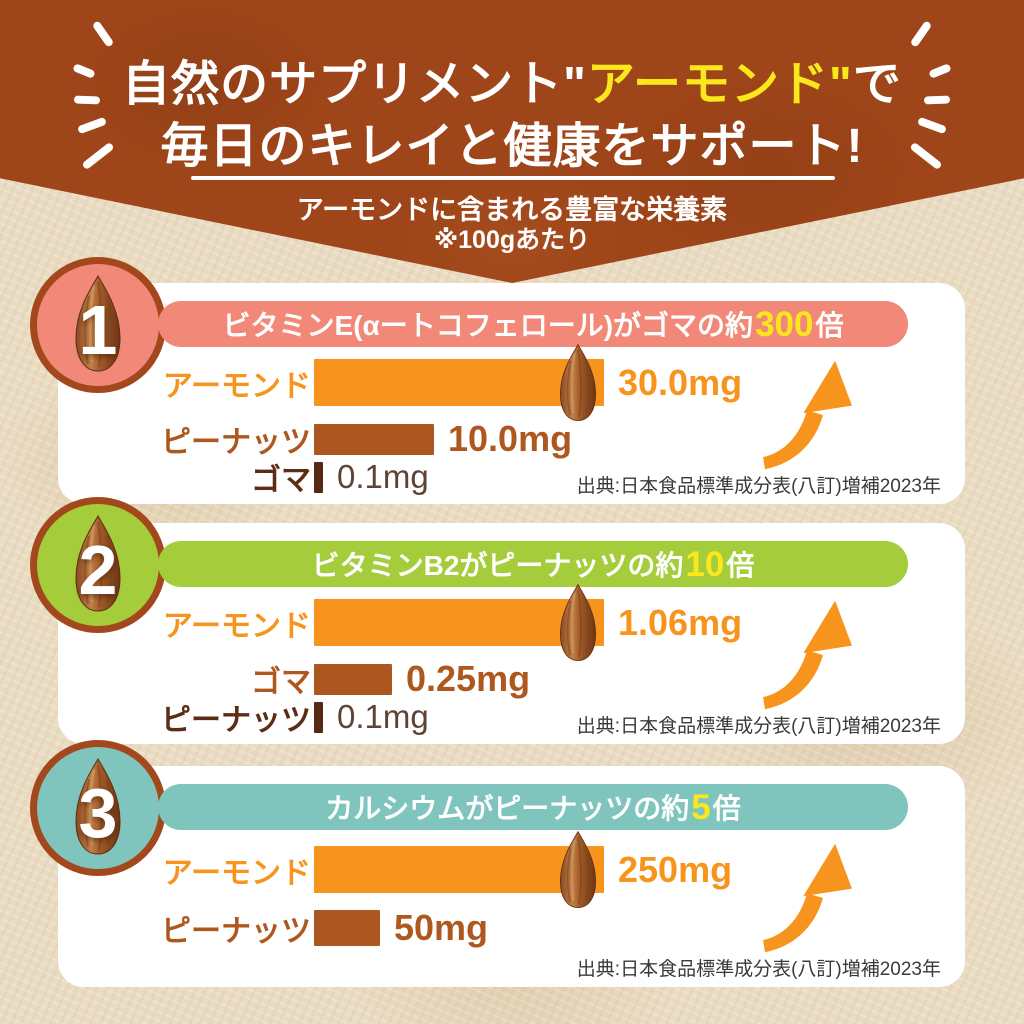 The width and height of the screenshot is (1024, 1024). I want to click on banner-text: ビタミンE(αートコフェロール)がゴマの約, so click(488, 325).